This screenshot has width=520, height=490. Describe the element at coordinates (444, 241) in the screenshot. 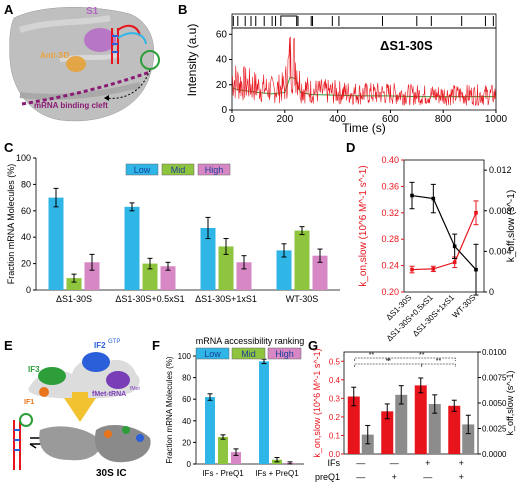

I see `series-line-kon` at that location.